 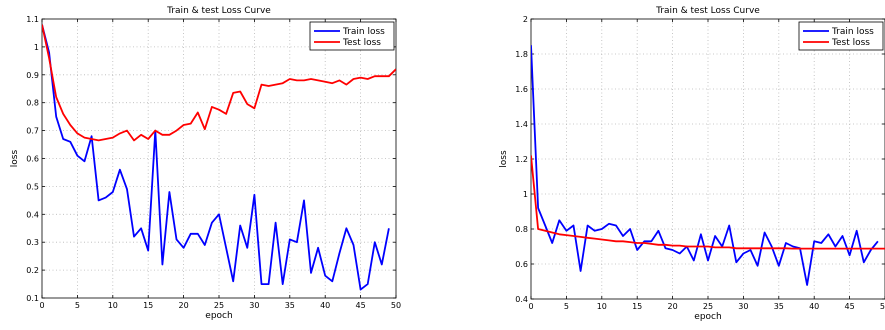 I want to click on y-tick-label: 1.2, so click(x=521, y=159).